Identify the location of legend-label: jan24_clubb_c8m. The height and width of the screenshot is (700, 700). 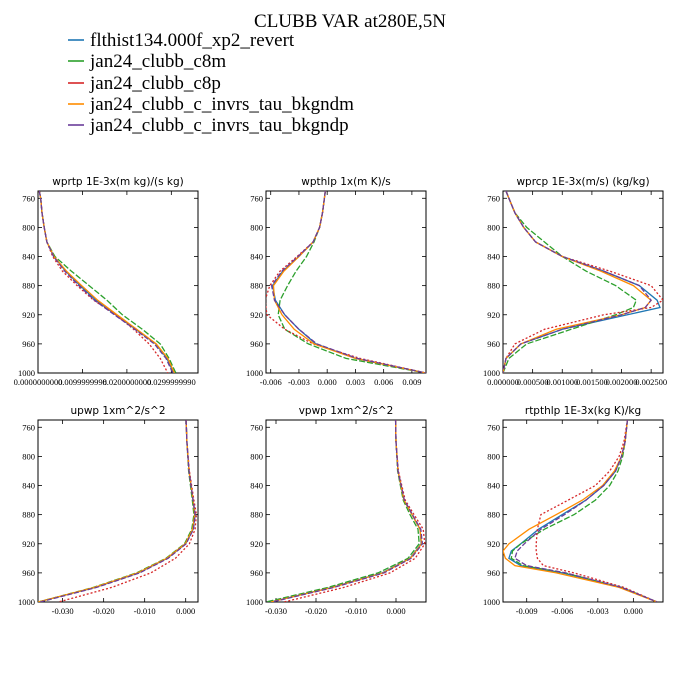
(157, 61).